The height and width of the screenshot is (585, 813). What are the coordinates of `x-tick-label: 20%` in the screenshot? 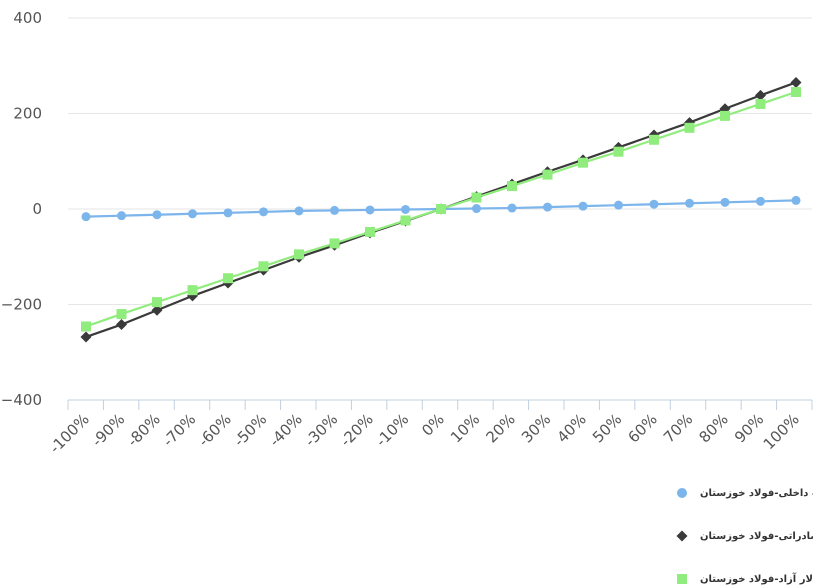 It's located at (501, 428).